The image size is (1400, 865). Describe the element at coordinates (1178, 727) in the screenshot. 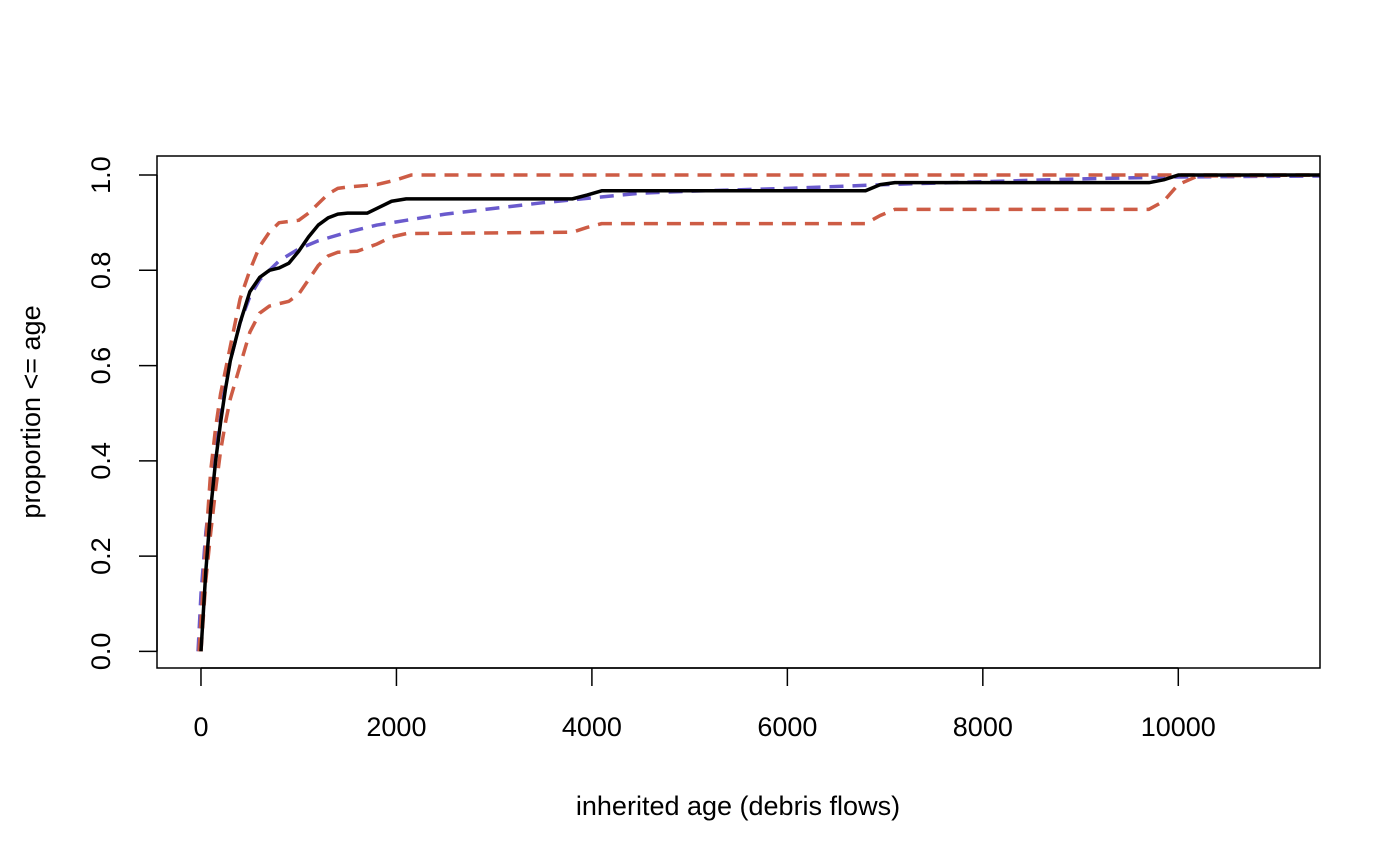

I see `x-tick-label: 10000` at that location.